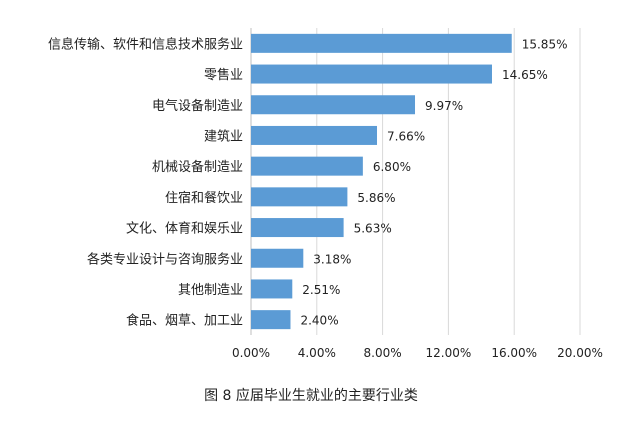  I want to click on data-label: 2.40%, so click(319, 321).